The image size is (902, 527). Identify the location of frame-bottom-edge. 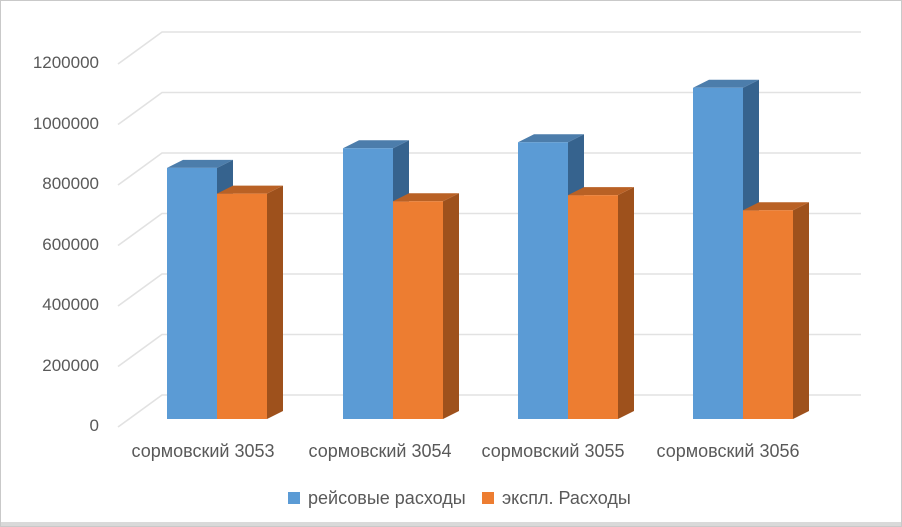
(451, 524).